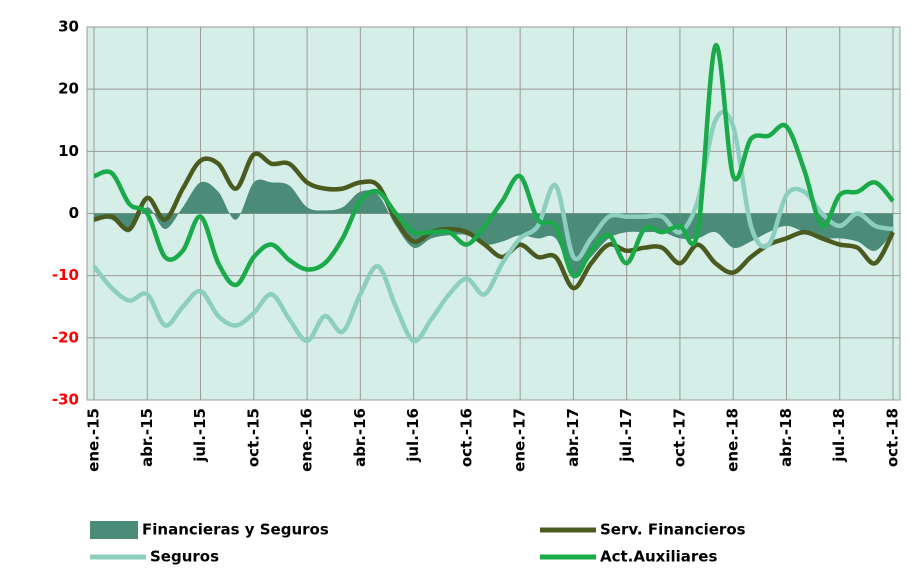 This screenshot has height=570, width=920. What do you see at coordinates (184, 557) in the screenshot?
I see `legend-label: Seguros` at bounding box center [184, 557].